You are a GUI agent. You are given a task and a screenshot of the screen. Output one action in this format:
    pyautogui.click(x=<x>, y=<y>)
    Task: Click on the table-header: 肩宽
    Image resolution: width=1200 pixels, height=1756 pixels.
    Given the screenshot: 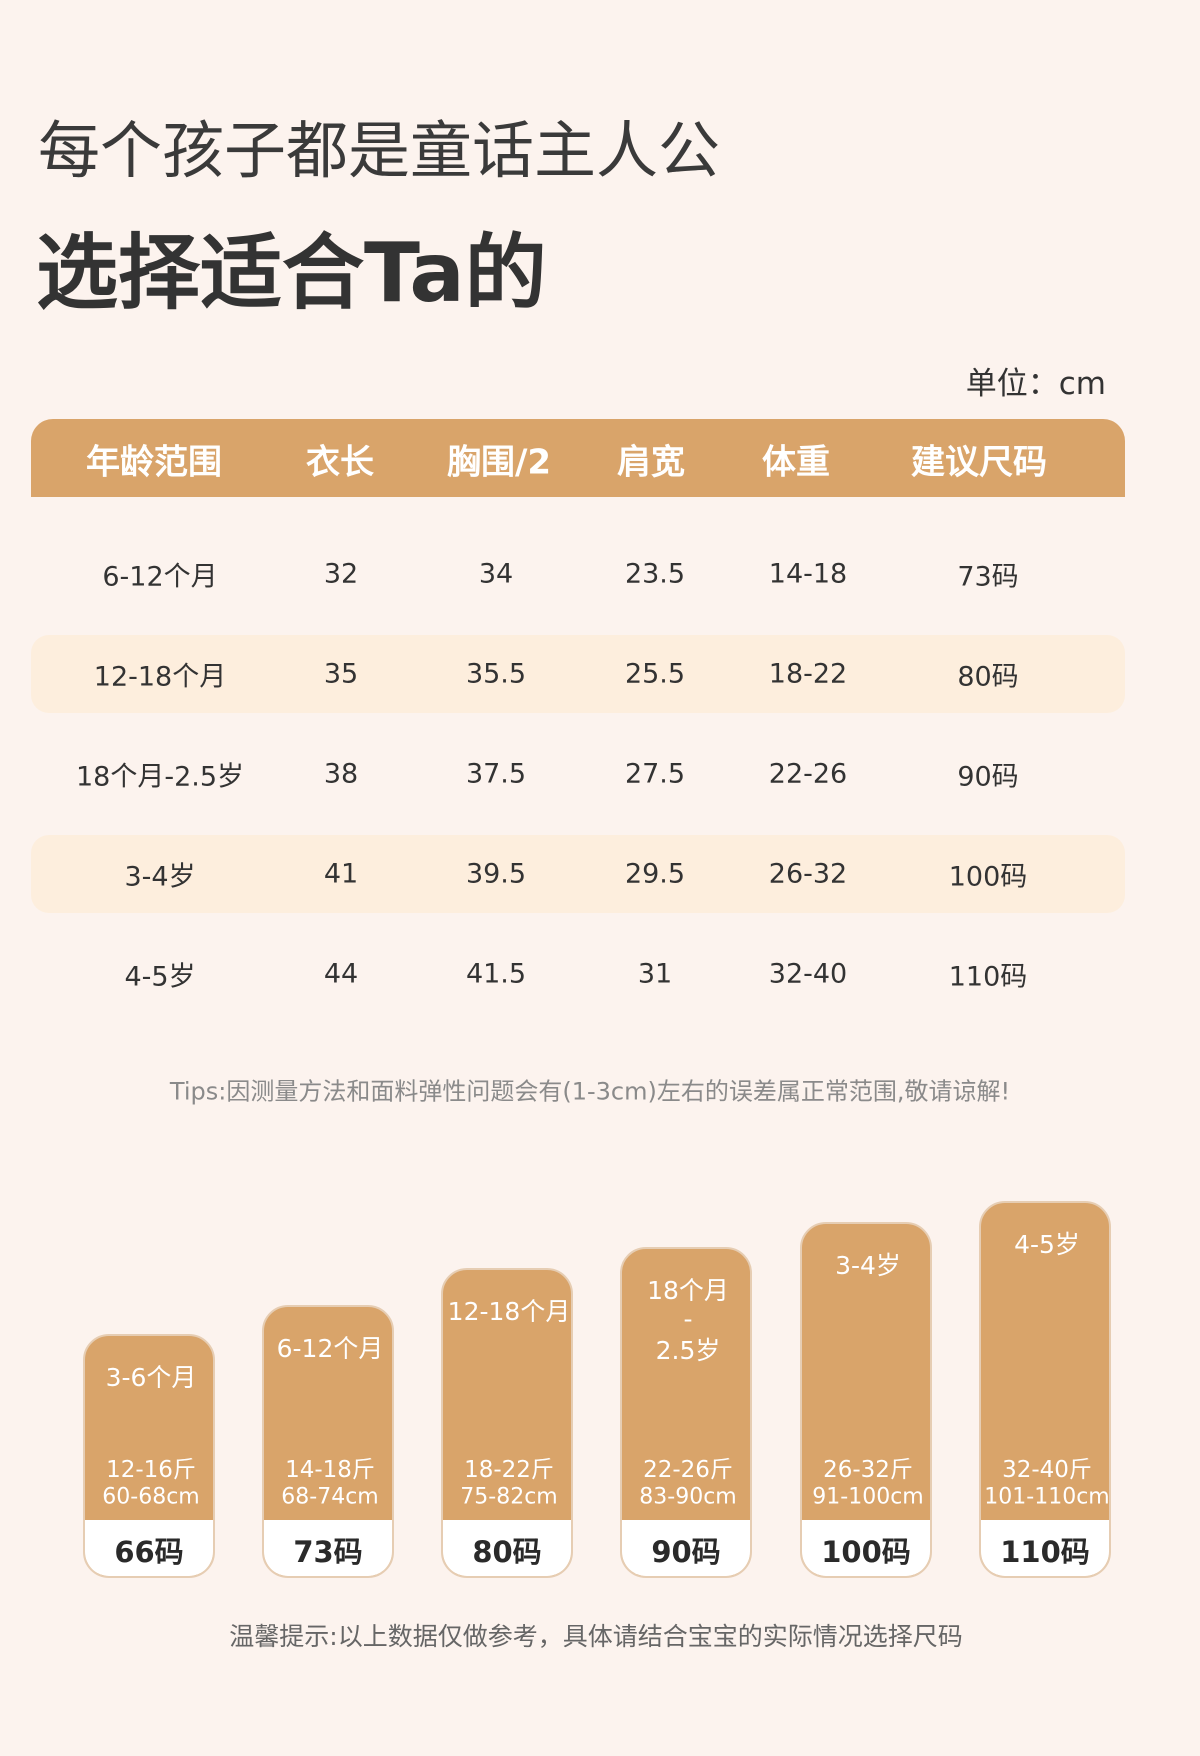 What is the action you would take?
    pyautogui.click(x=651, y=462)
    